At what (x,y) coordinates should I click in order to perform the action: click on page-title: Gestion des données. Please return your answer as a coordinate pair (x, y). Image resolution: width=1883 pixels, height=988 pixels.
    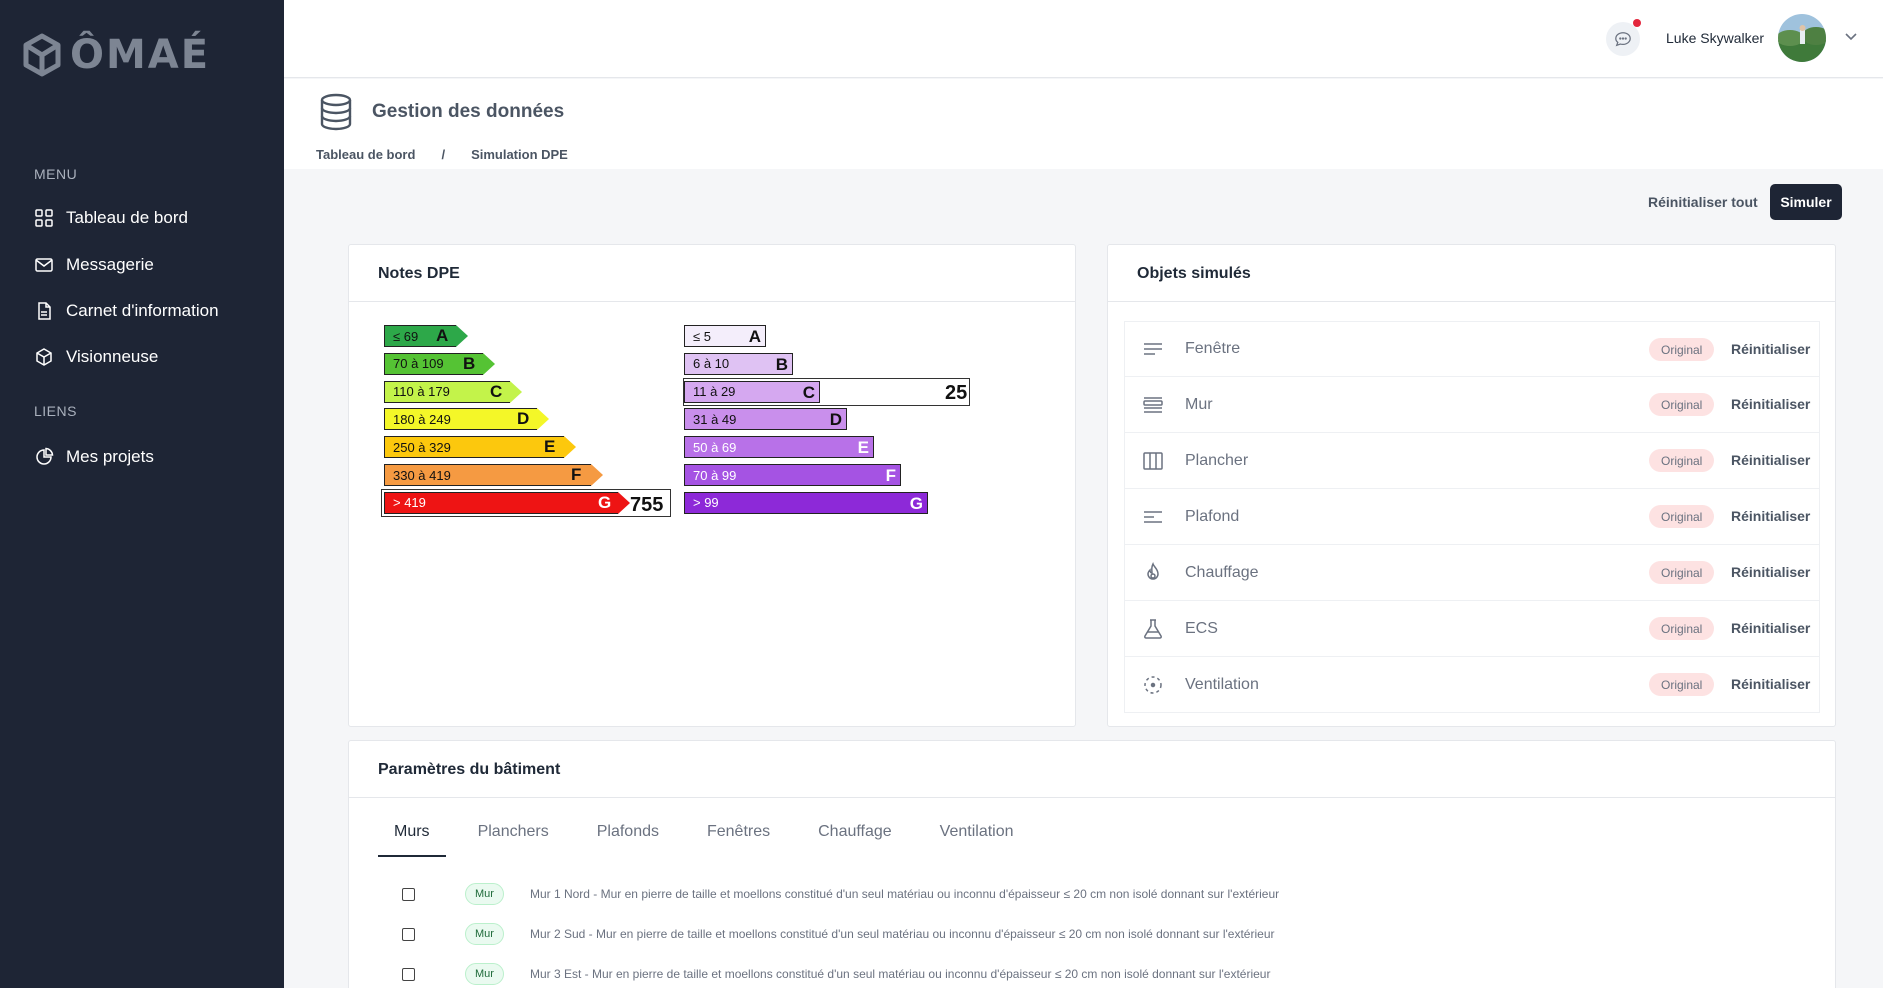
    Looking at the image, I should click on (468, 111).